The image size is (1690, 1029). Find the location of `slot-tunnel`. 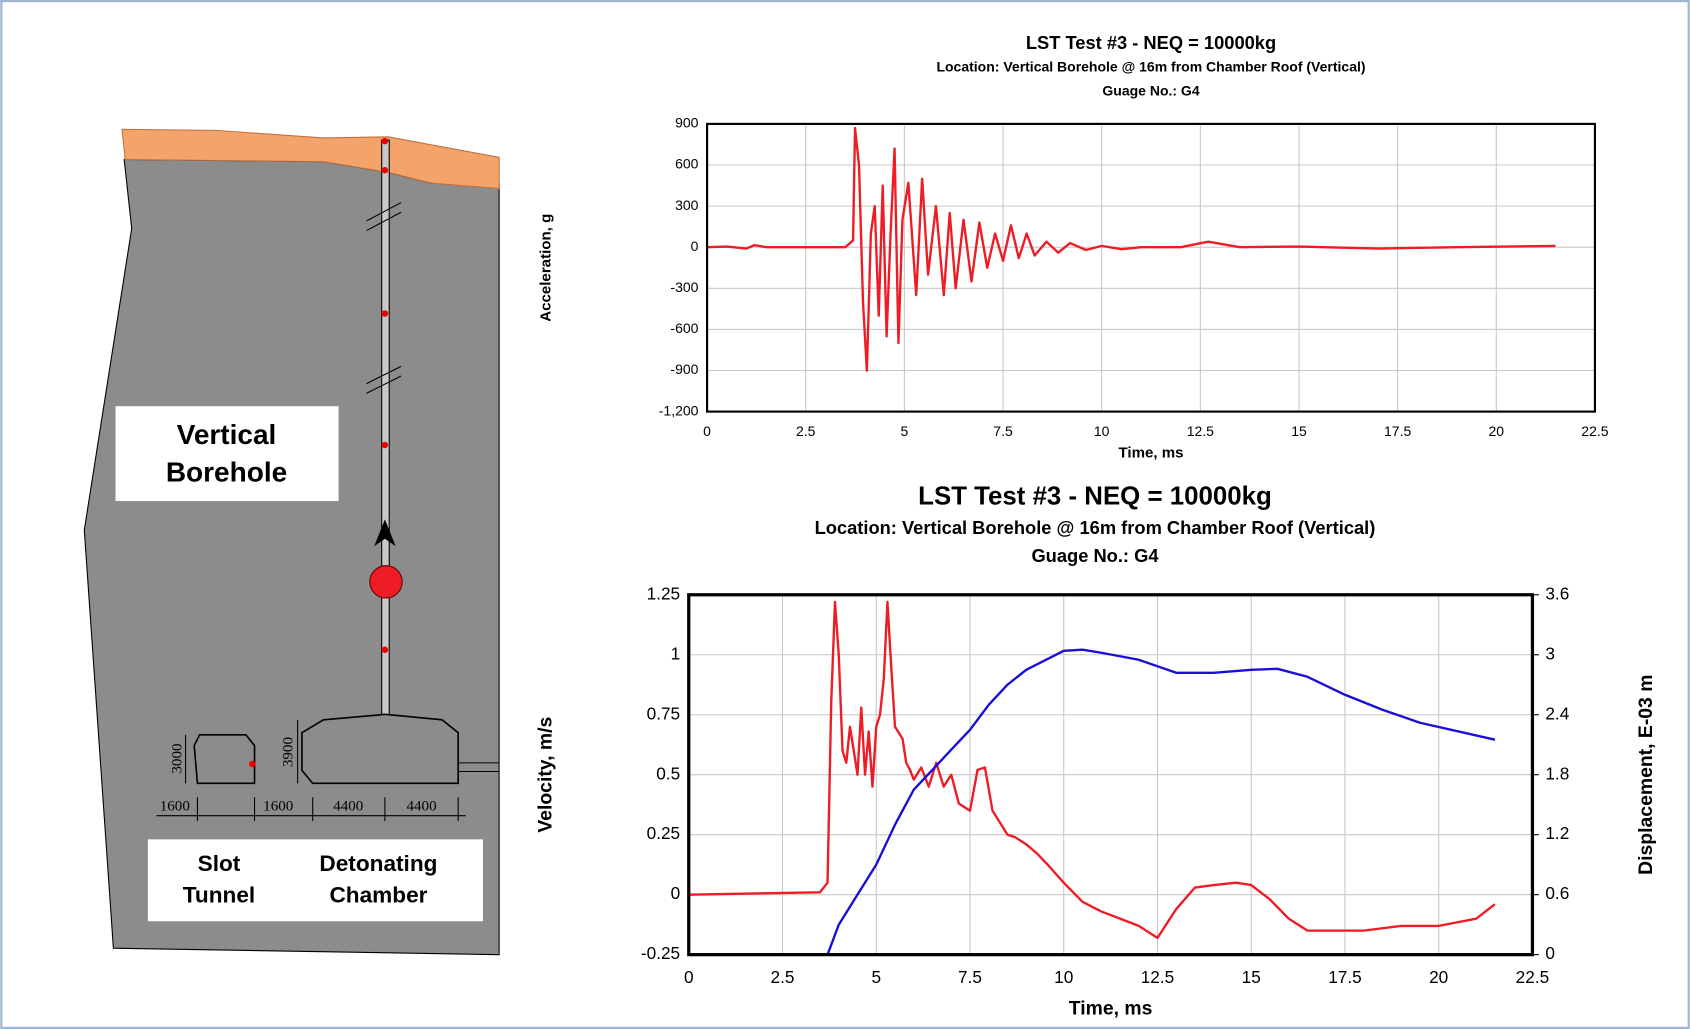

slot-tunnel is located at coordinates (224, 759).